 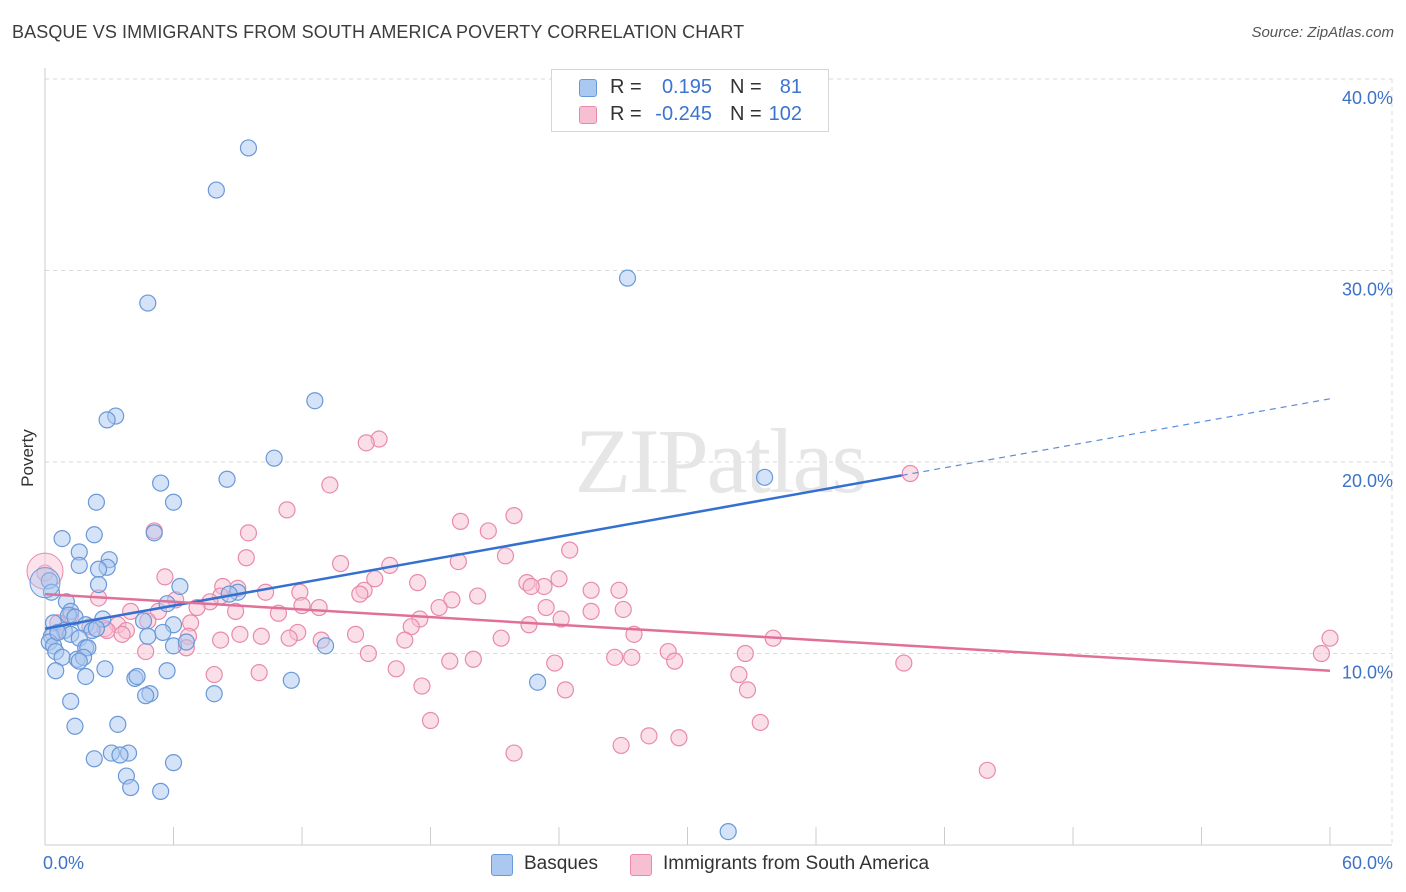 I want to click on data-point-basques-large, so click(x=45, y=583).